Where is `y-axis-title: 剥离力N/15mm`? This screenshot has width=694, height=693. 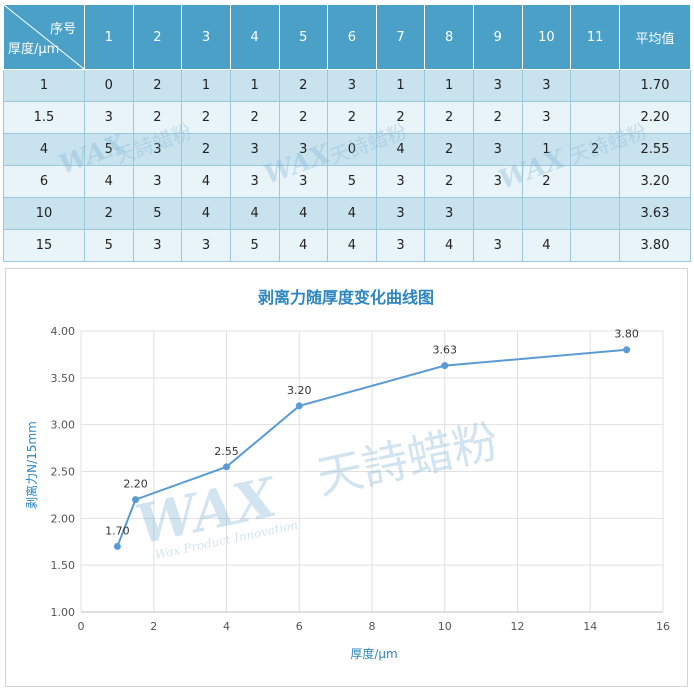
y-axis-title: 剥离力N/15mm is located at coordinates (31, 465).